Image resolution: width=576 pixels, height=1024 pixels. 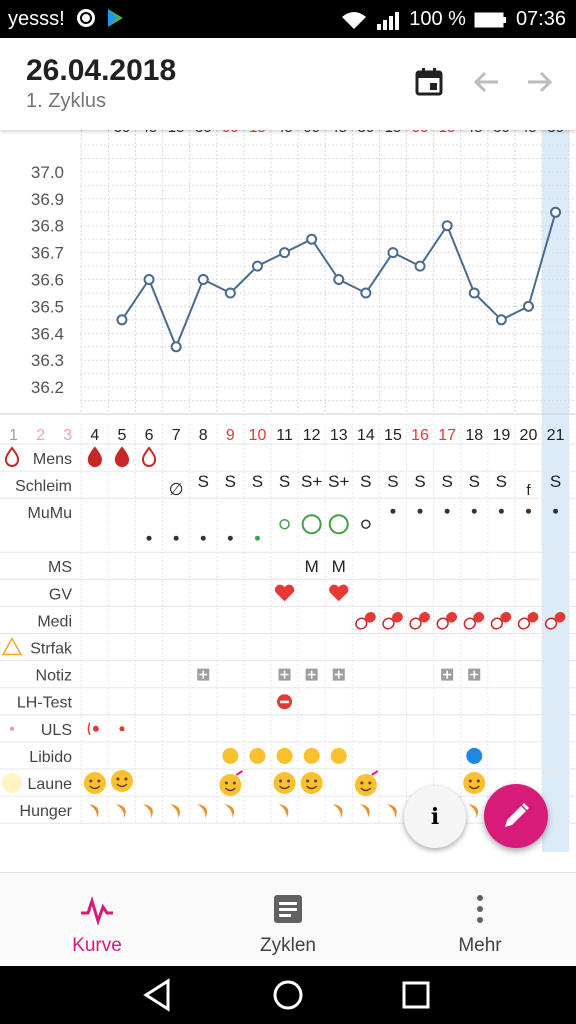 I want to click on laune-legend-icon, so click(x=12, y=783).